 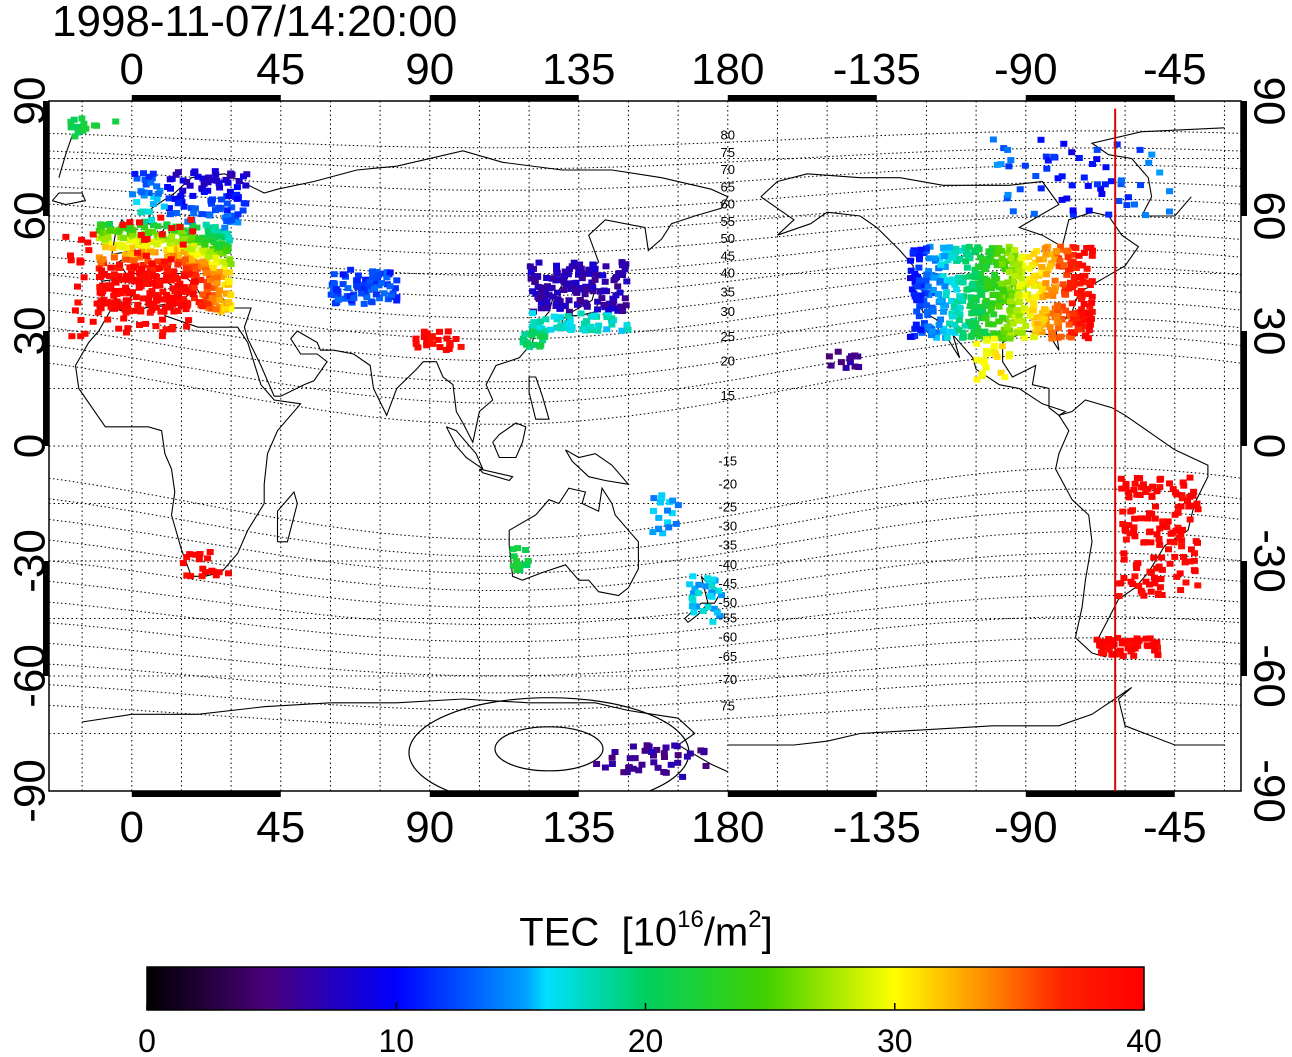 I want to click on frame-bar-bottom, so click(x=802, y=794).